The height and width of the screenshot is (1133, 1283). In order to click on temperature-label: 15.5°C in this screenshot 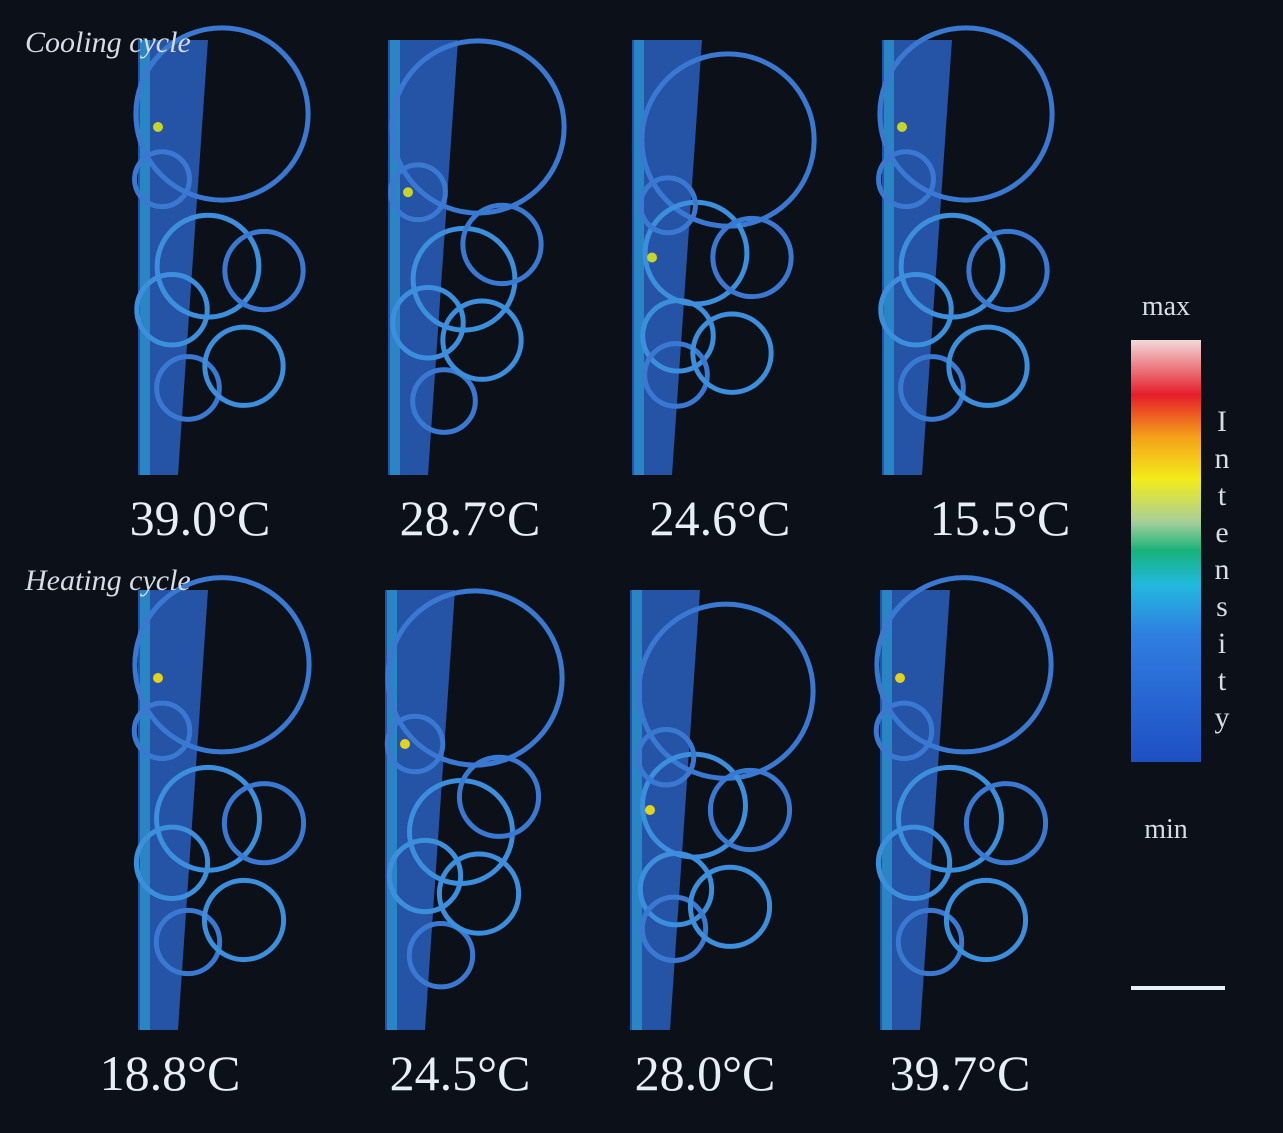, I will do `click(1000, 518)`.